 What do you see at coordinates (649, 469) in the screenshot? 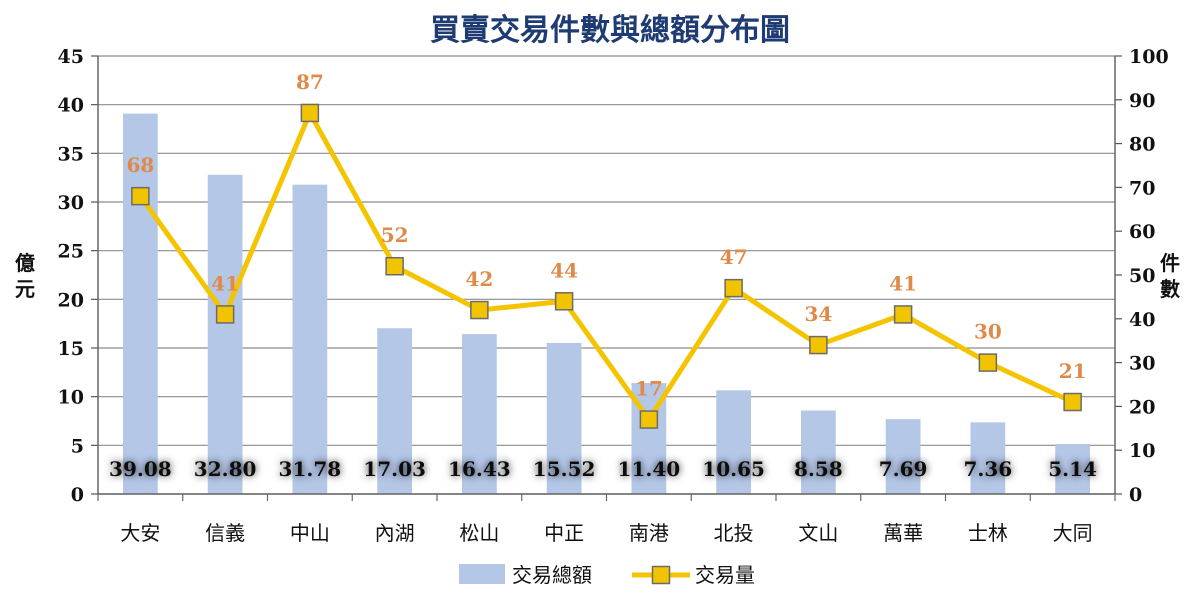
I see `bar-value-label: 11.40` at bounding box center [649, 469].